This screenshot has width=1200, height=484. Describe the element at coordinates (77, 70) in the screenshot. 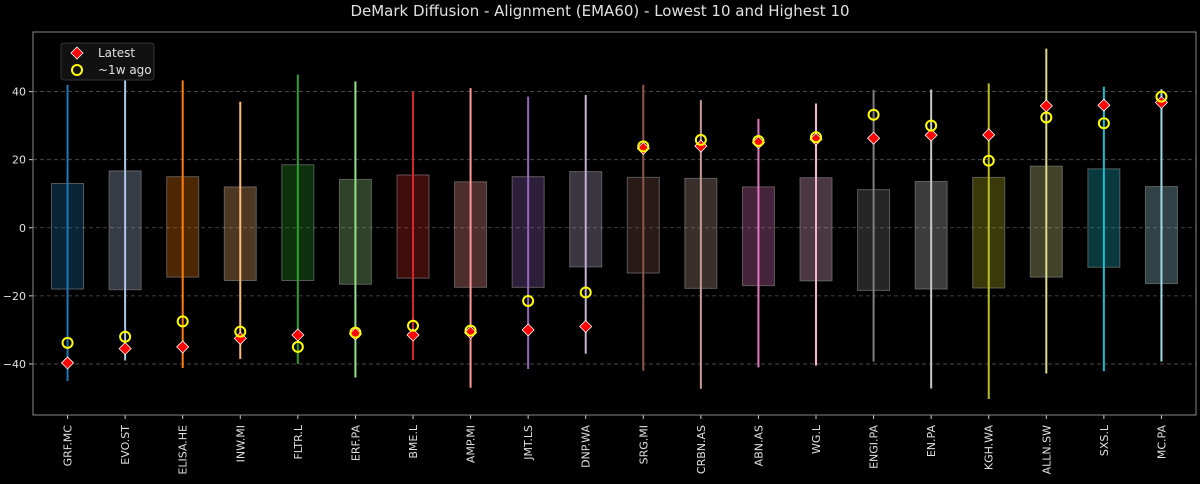

I see `legend-circle-icon` at that location.